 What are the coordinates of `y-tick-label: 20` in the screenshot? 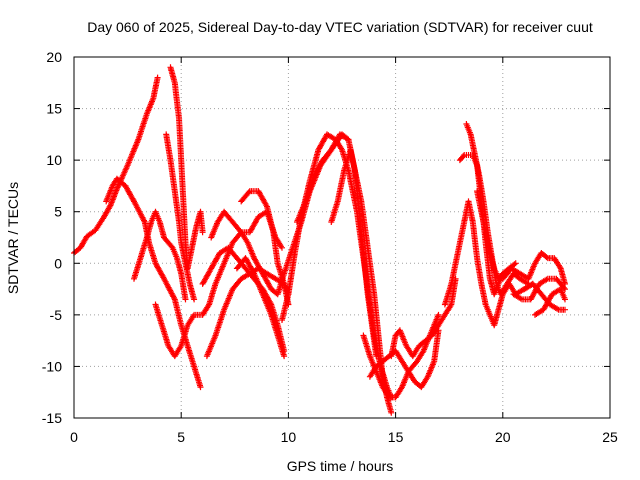 It's located at (54, 57).